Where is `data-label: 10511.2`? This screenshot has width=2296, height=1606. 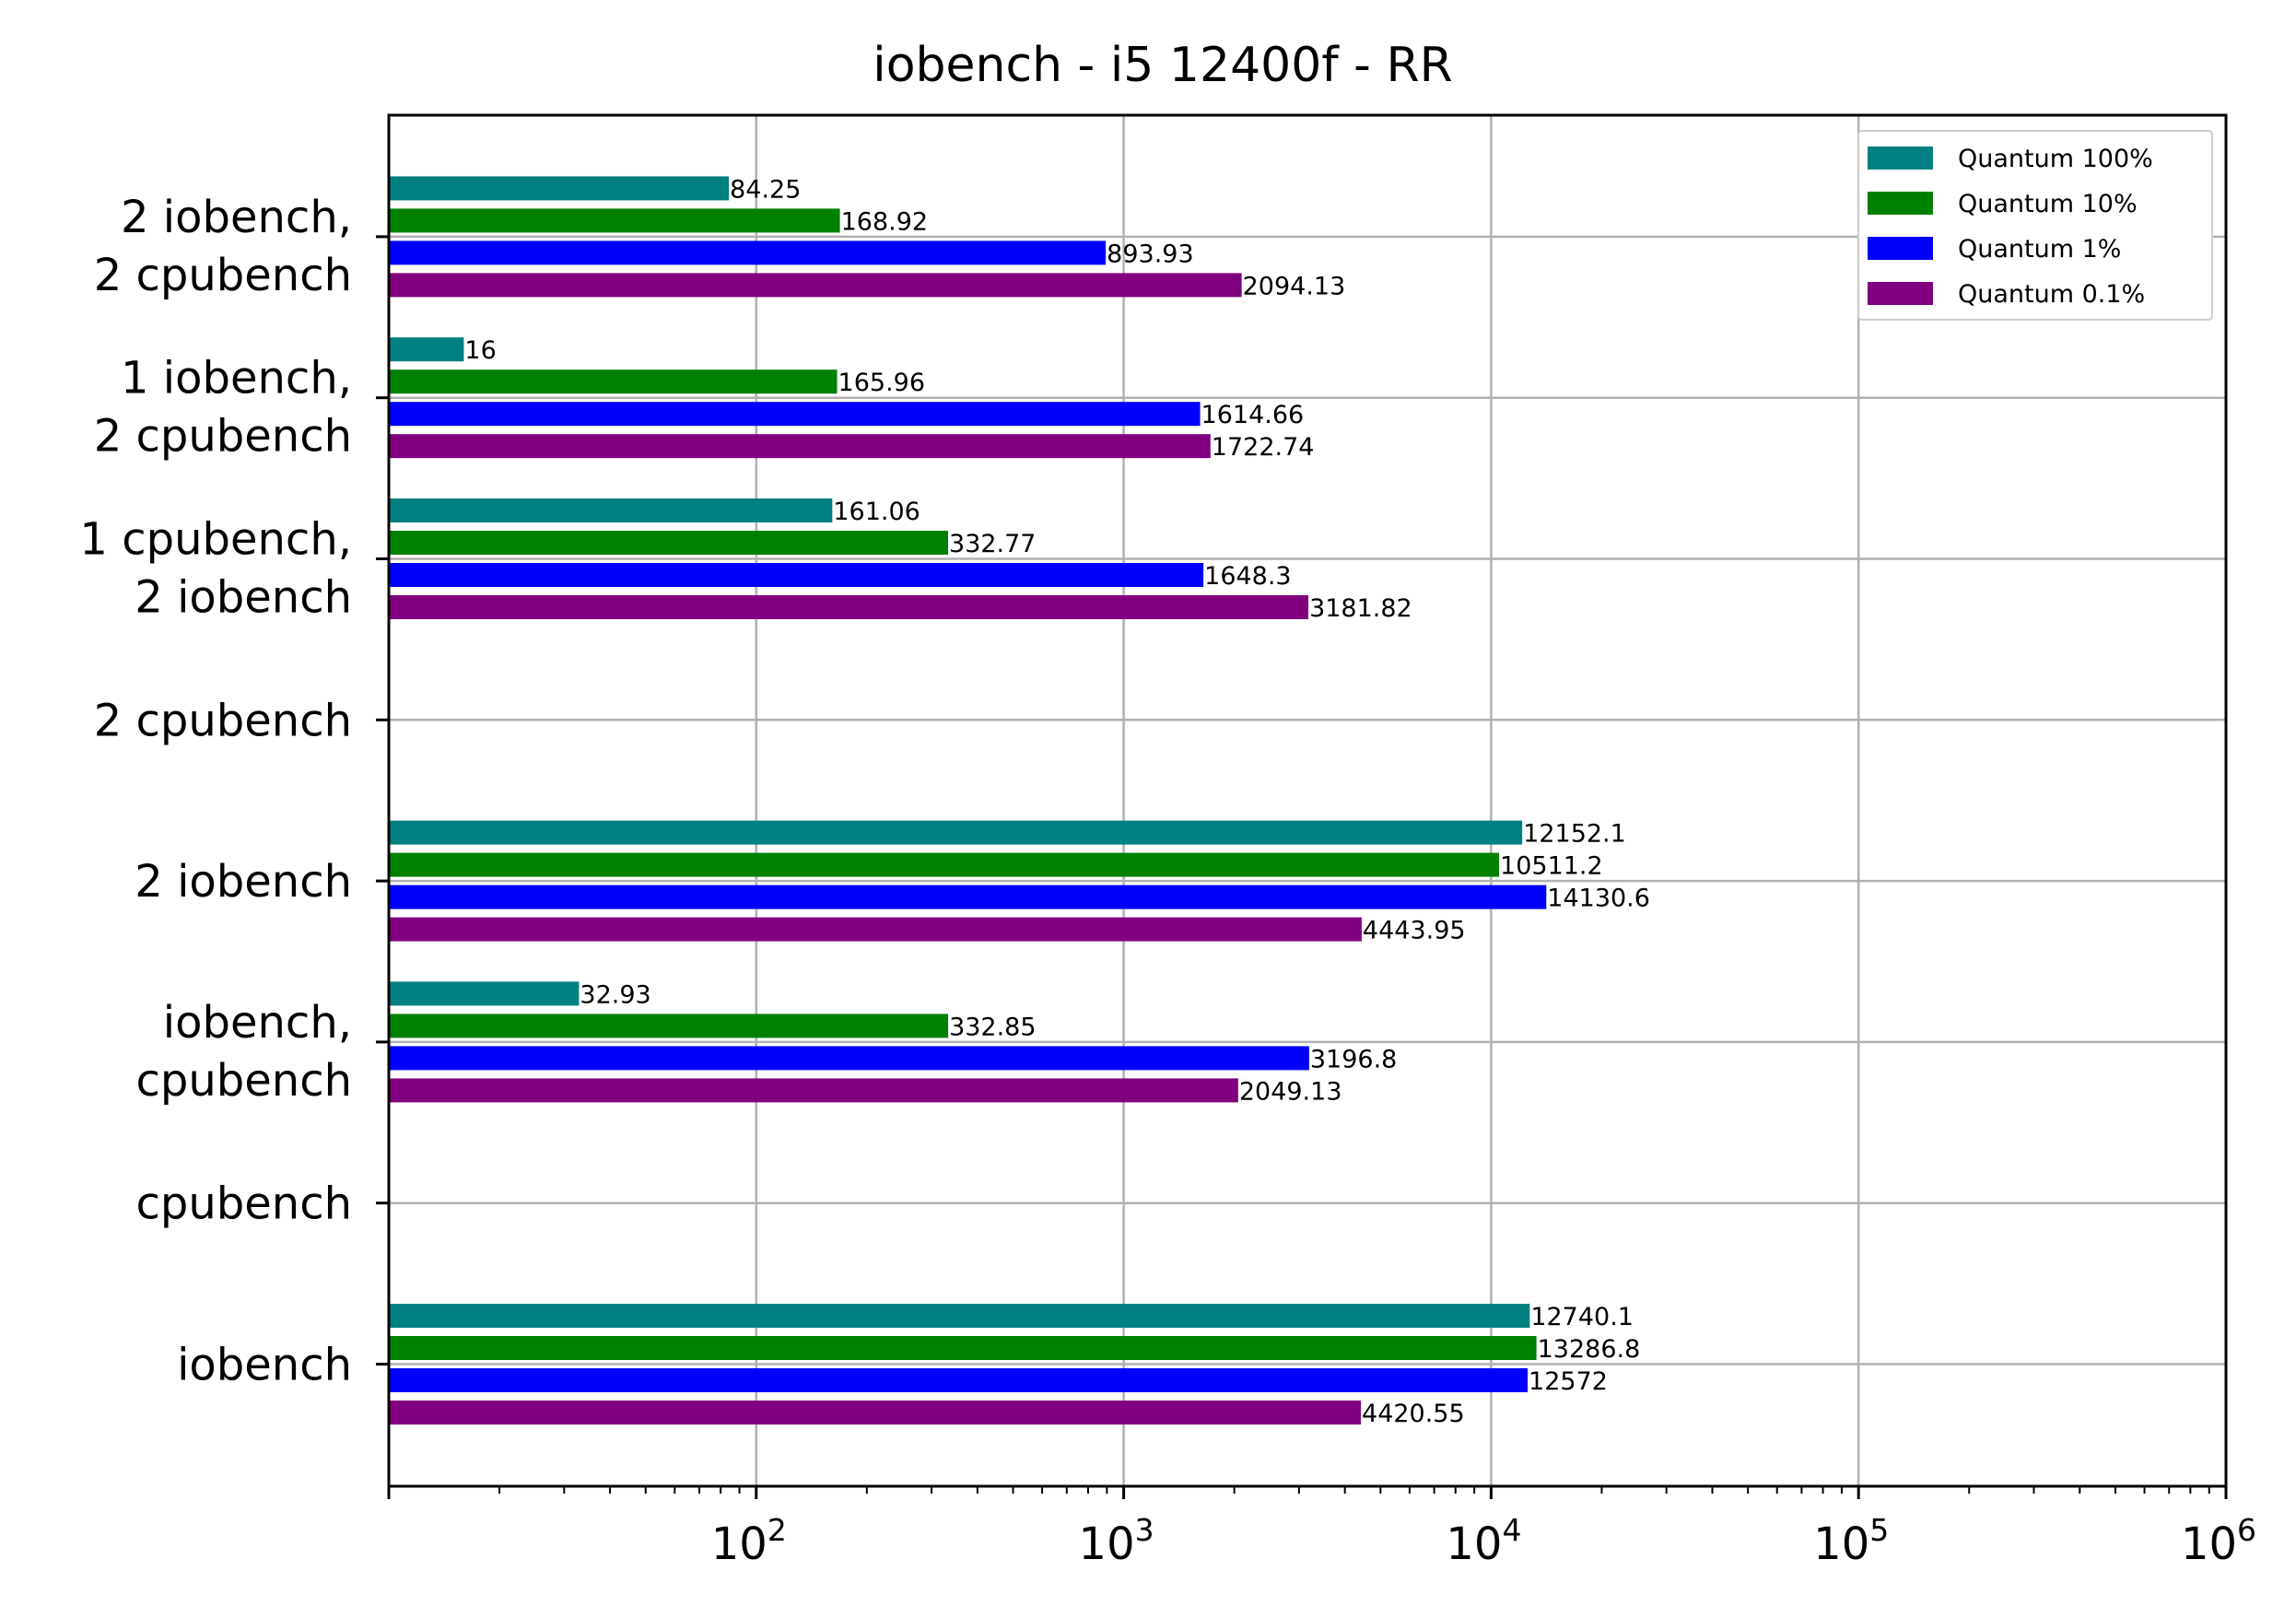
data-label: 10511.2 is located at coordinates (1551, 866).